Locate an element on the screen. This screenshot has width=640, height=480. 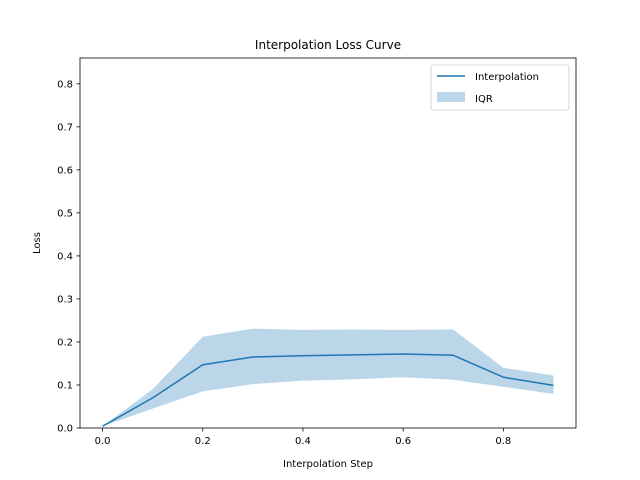
legend: Interpolation IQR is located at coordinates (500, 87).